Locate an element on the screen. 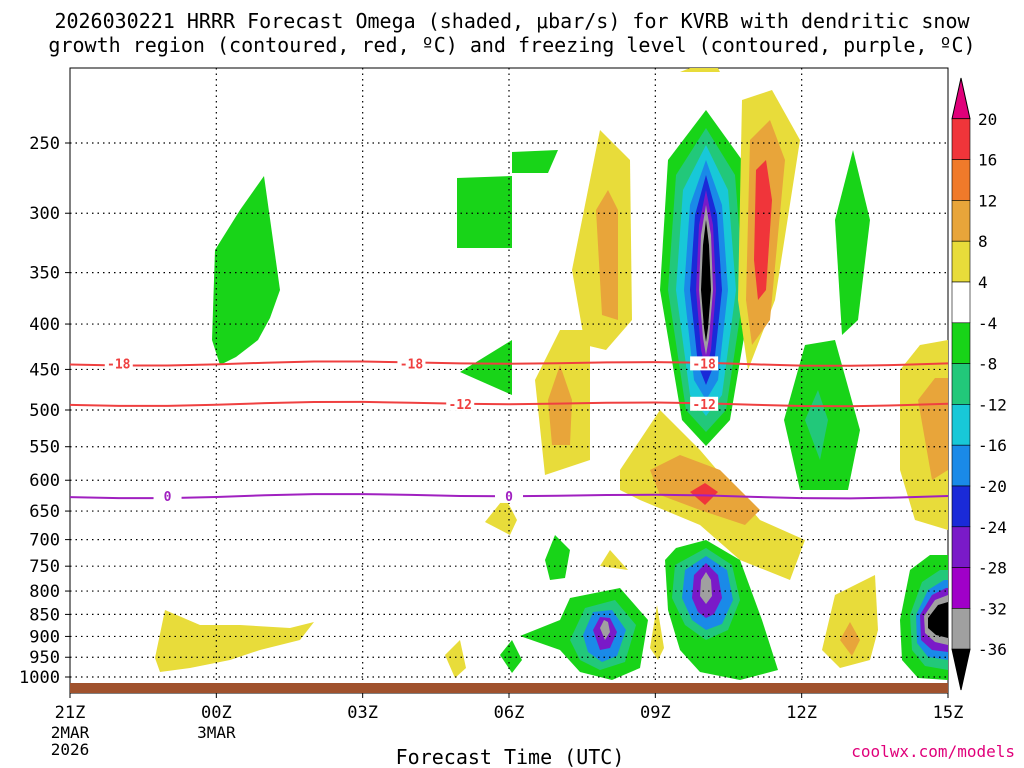 The height and width of the screenshot is (768, 1024). y-tick-label-350: 350 is located at coordinates (44, 274).